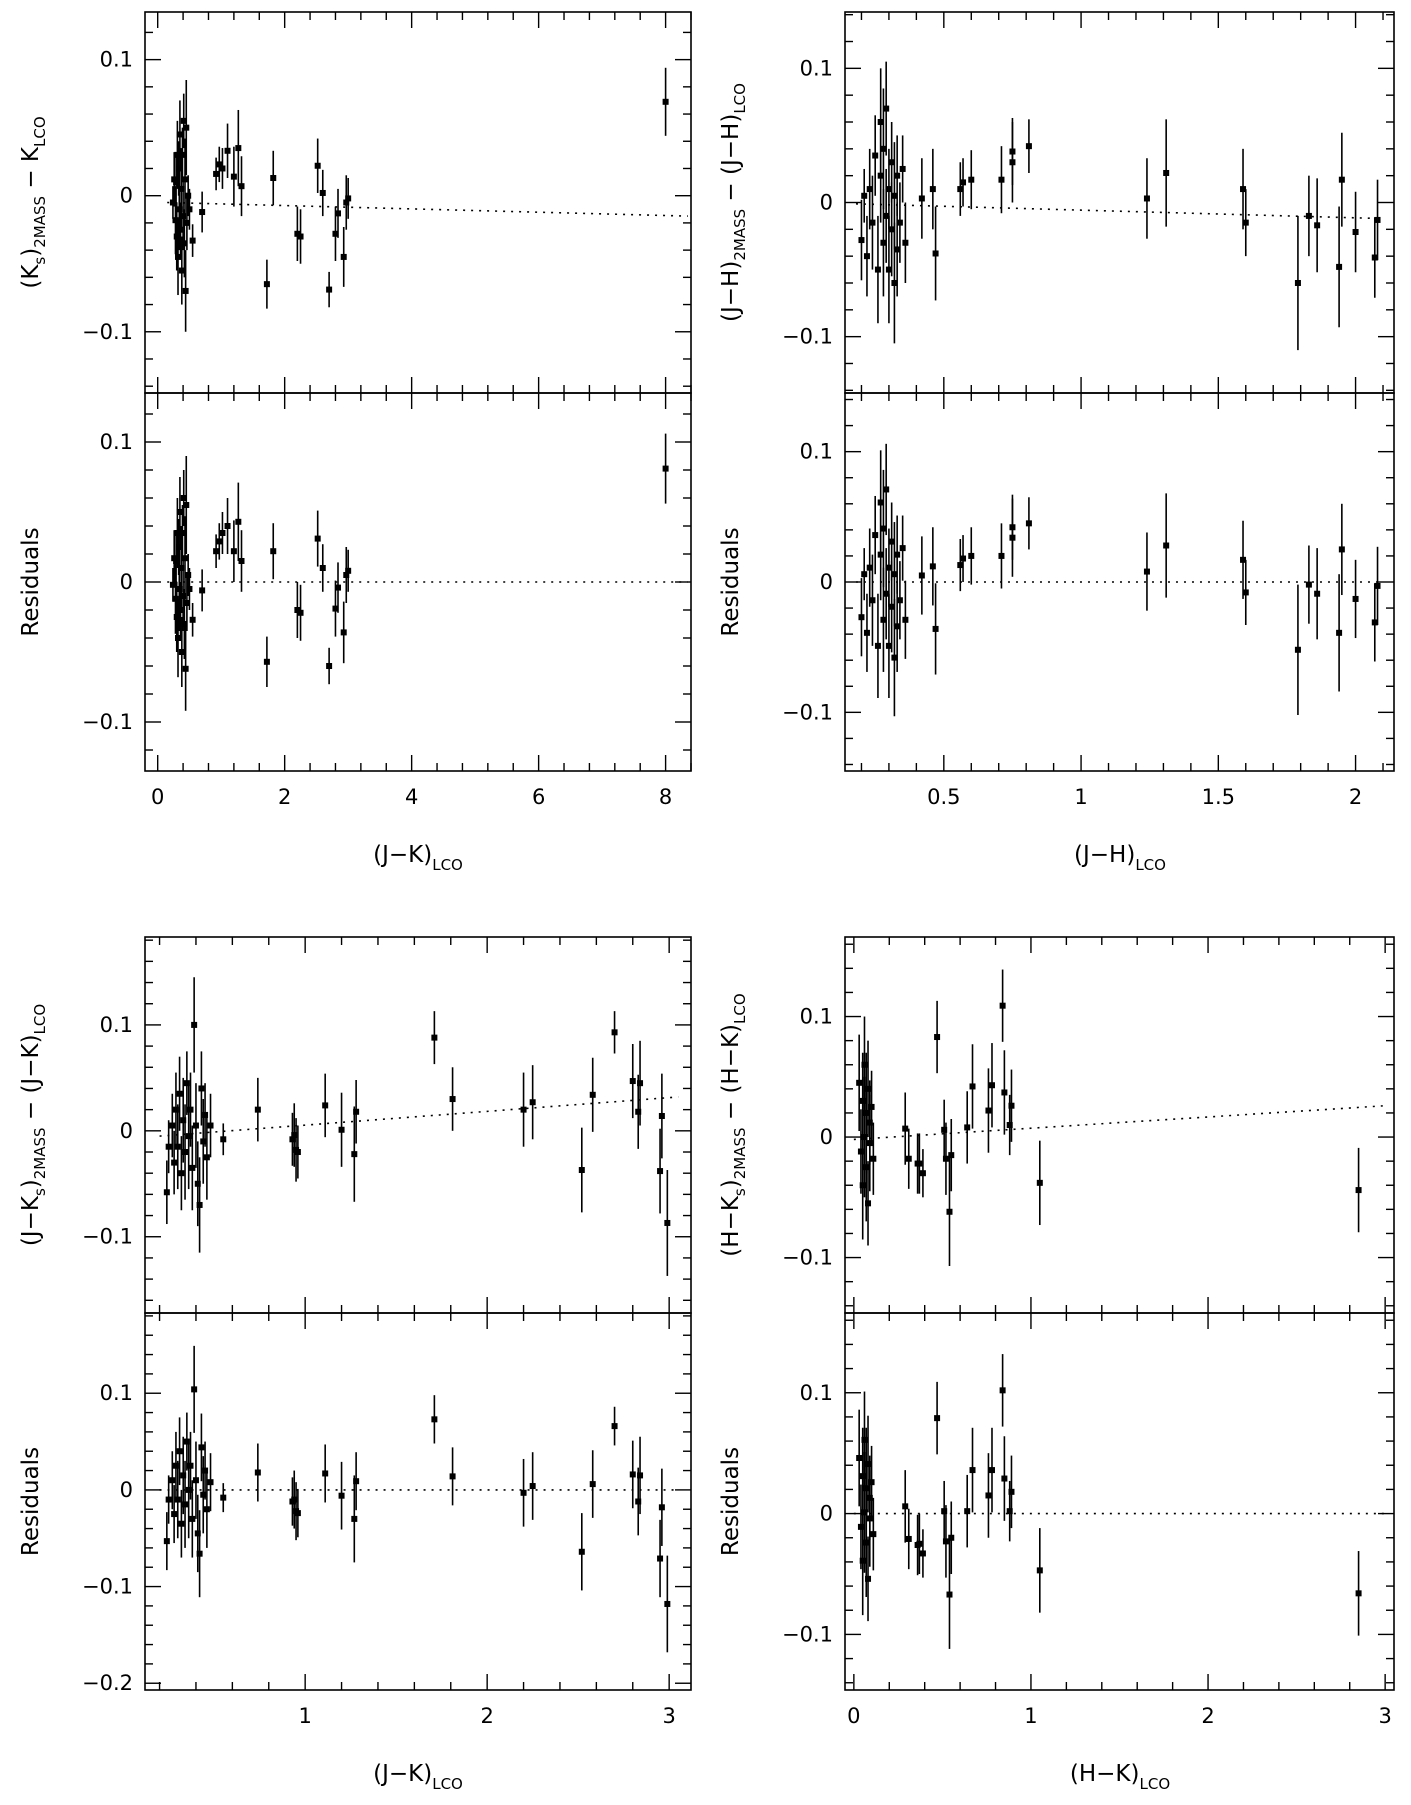 The height and width of the screenshot is (1805, 1411). What do you see at coordinates (1218, 797) in the screenshot?
I see `x-tick-label: 1.5` at bounding box center [1218, 797].